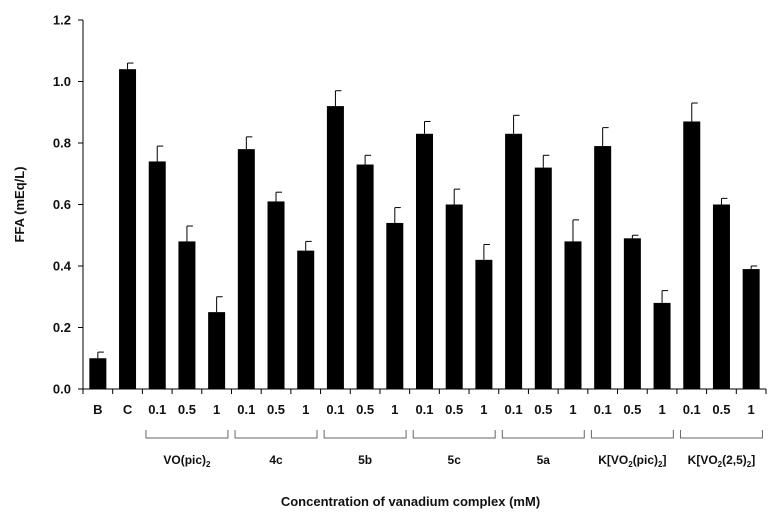  I want to click on y-tick-label: 0.8, so click(62, 143).